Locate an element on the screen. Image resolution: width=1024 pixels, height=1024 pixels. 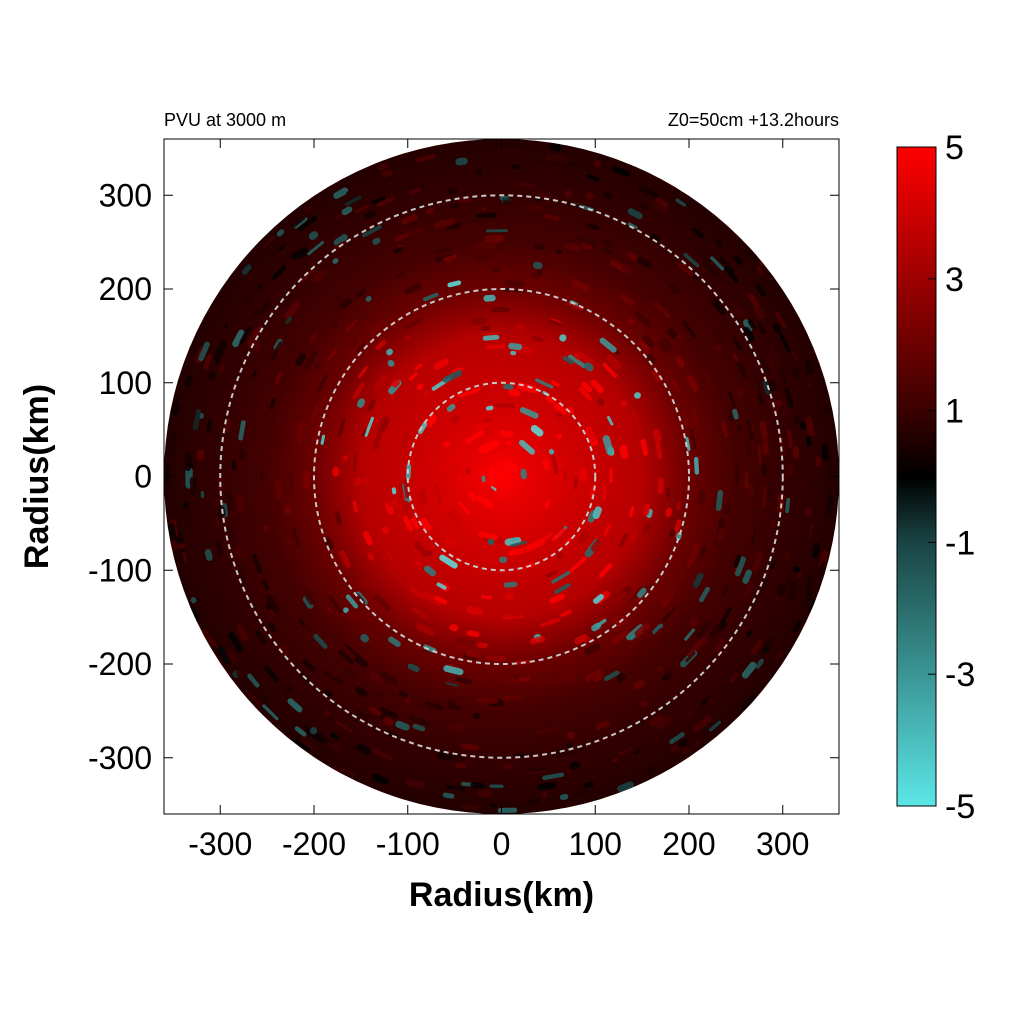
x-tick-label: 100 is located at coordinates (595, 844).